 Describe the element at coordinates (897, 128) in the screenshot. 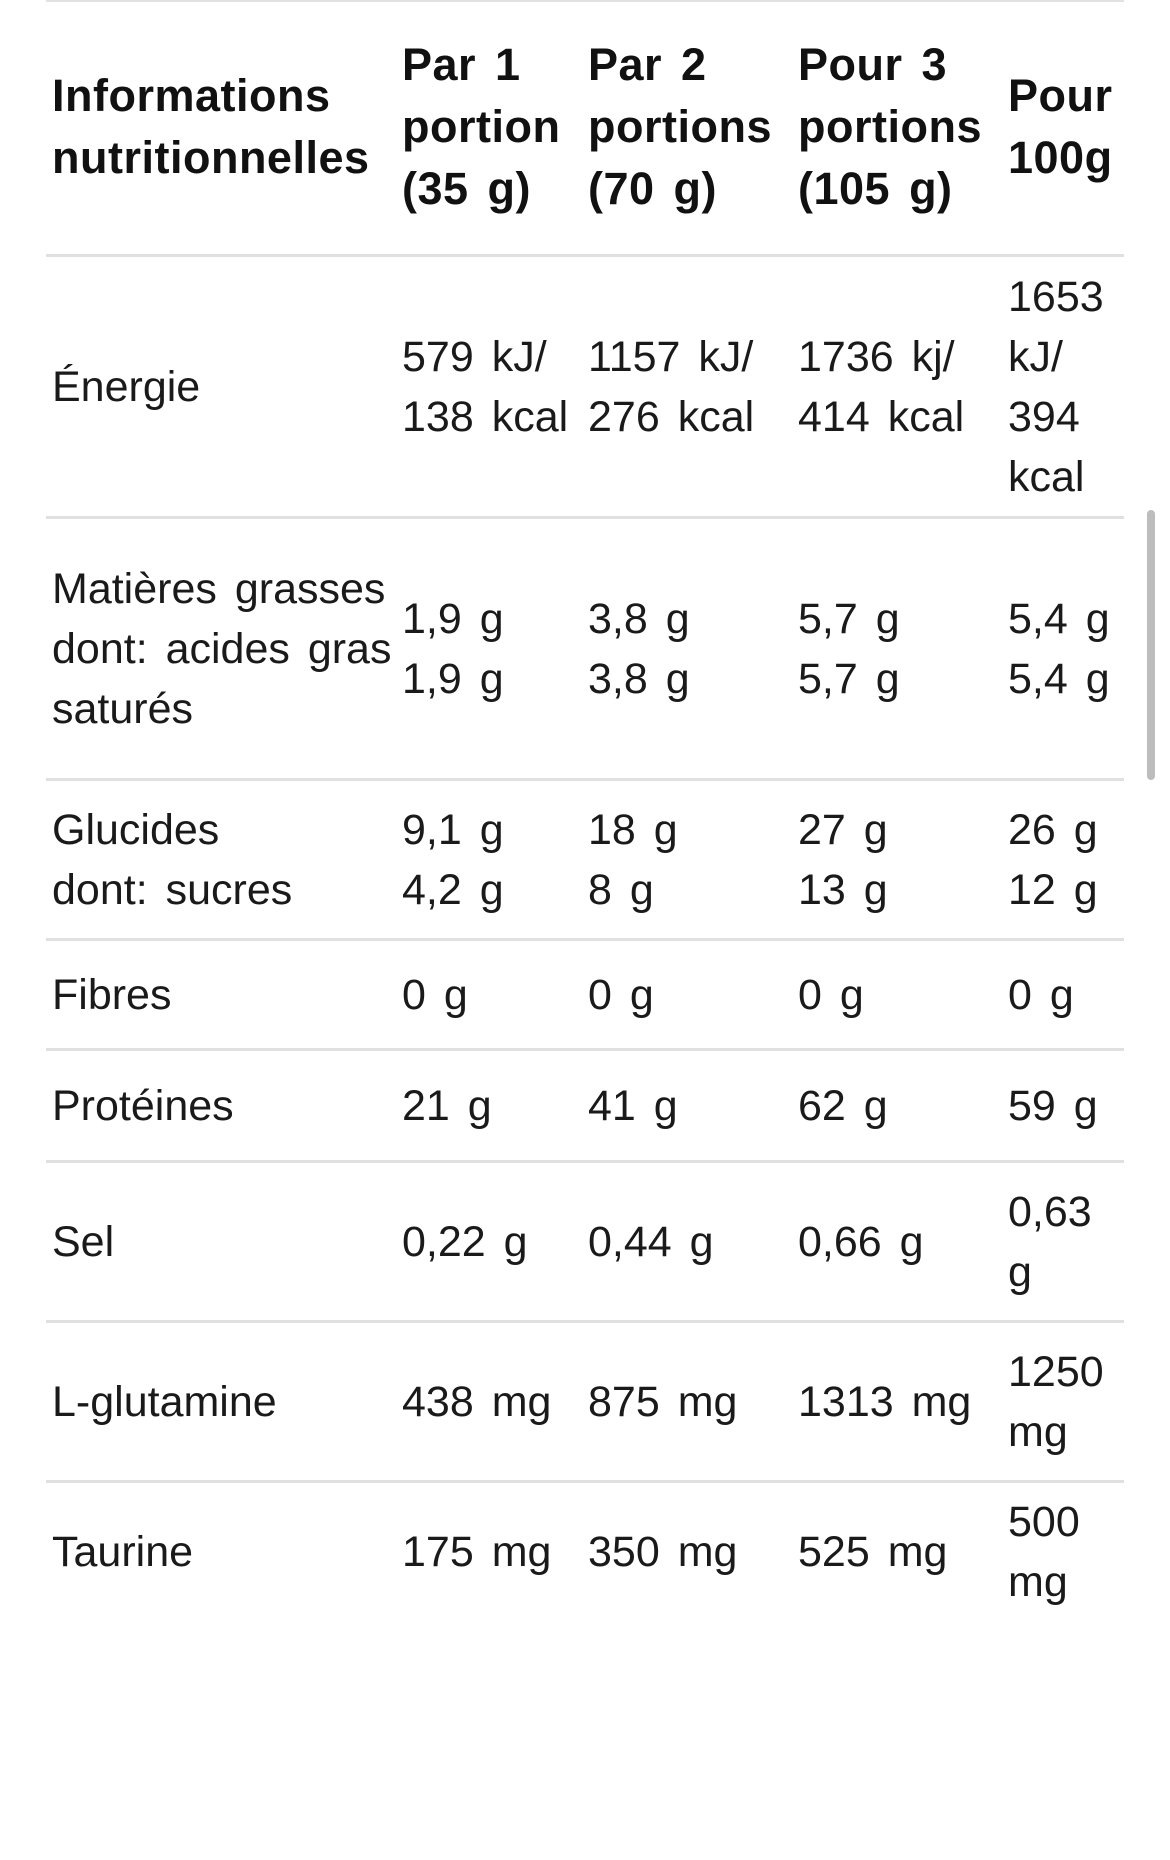

I see `header-per-3-portions: Pour 3 portions (105 g)` at that location.